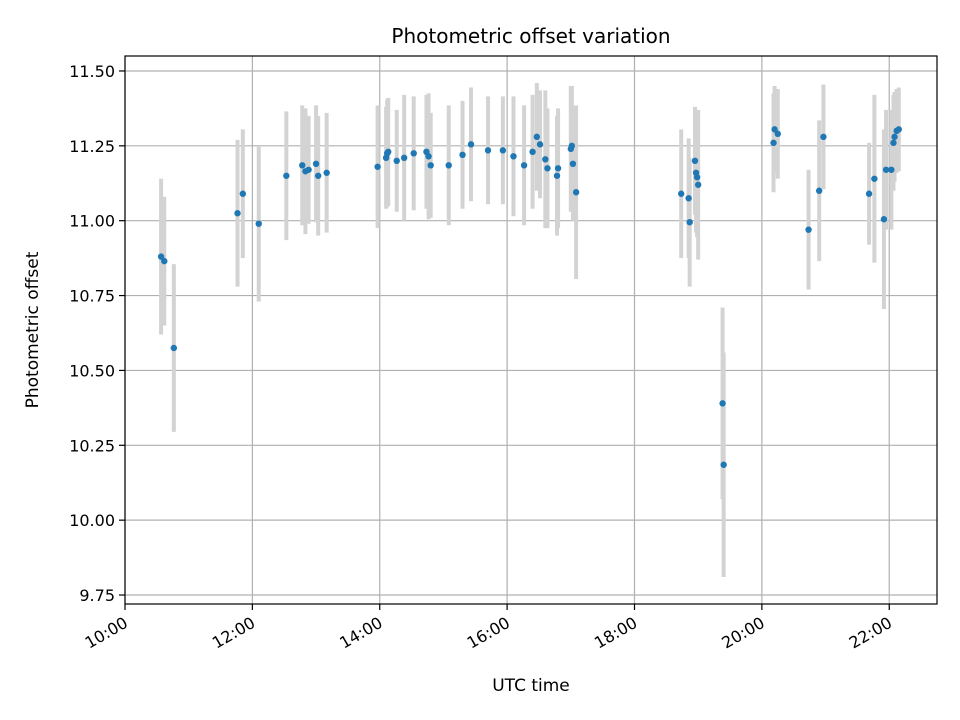 Image resolution: width=960 pixels, height=720 pixels. What do you see at coordinates (92, 370) in the screenshot?
I see `y-tick-label: 10.50` at bounding box center [92, 370].